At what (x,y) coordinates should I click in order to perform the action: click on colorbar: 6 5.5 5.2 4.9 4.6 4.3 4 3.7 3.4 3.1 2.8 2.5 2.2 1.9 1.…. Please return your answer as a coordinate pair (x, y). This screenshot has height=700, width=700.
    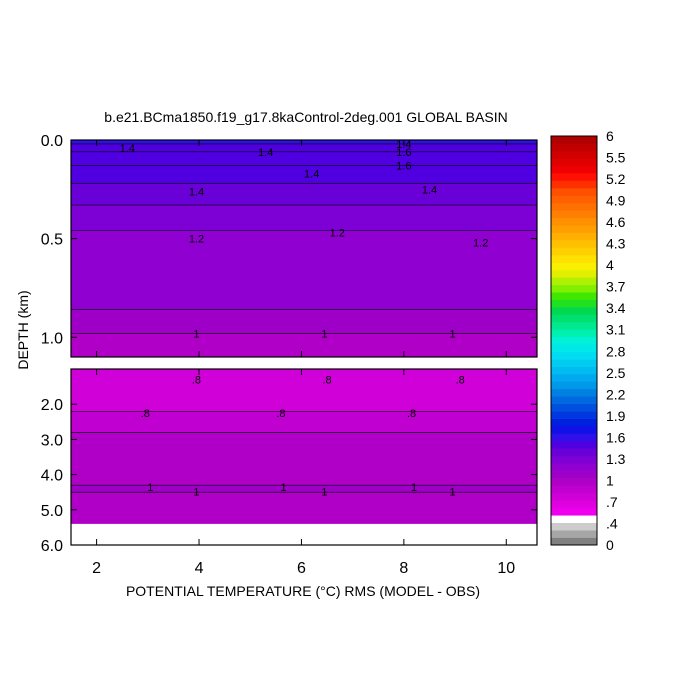
    Looking at the image, I should click on (588, 340).